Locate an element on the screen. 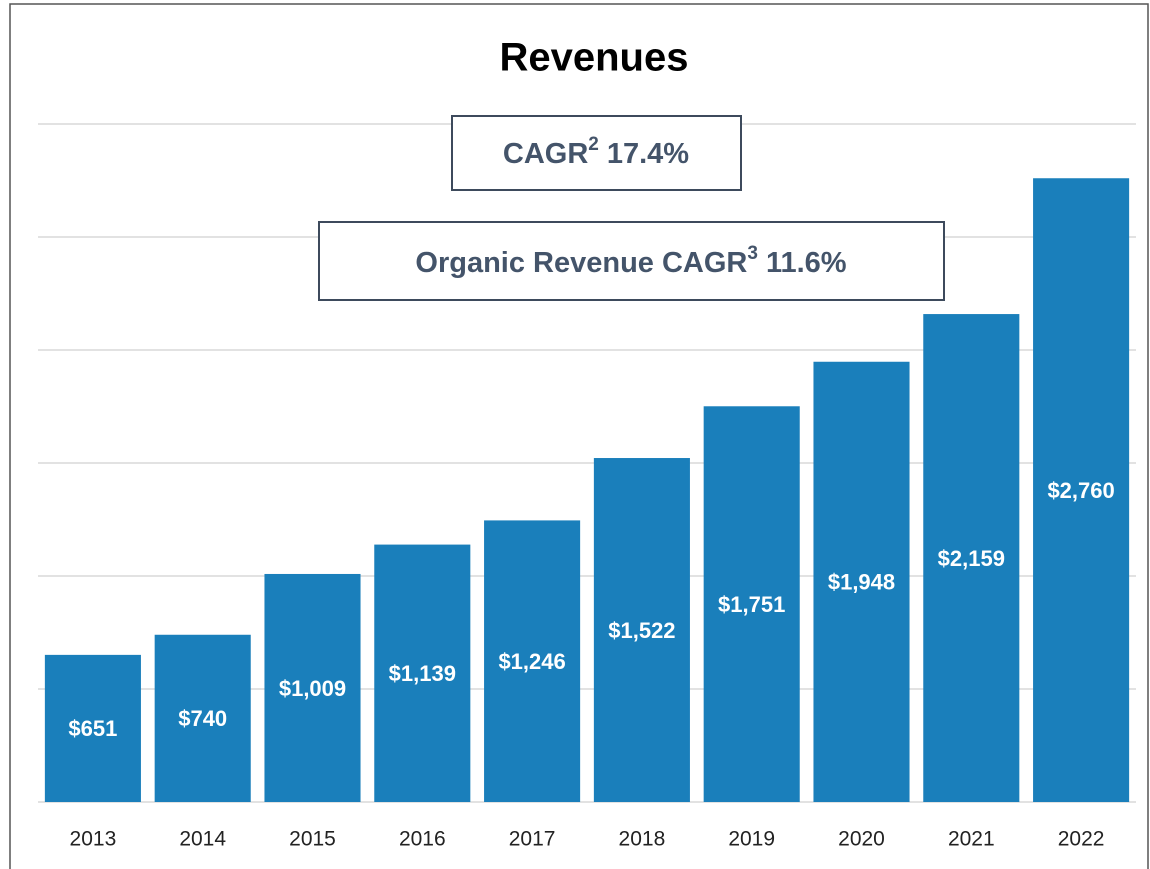 Image resolution: width=1150 pixels, height=869 pixels. annotation: CAGR2 17.4% is located at coordinates (596, 152).